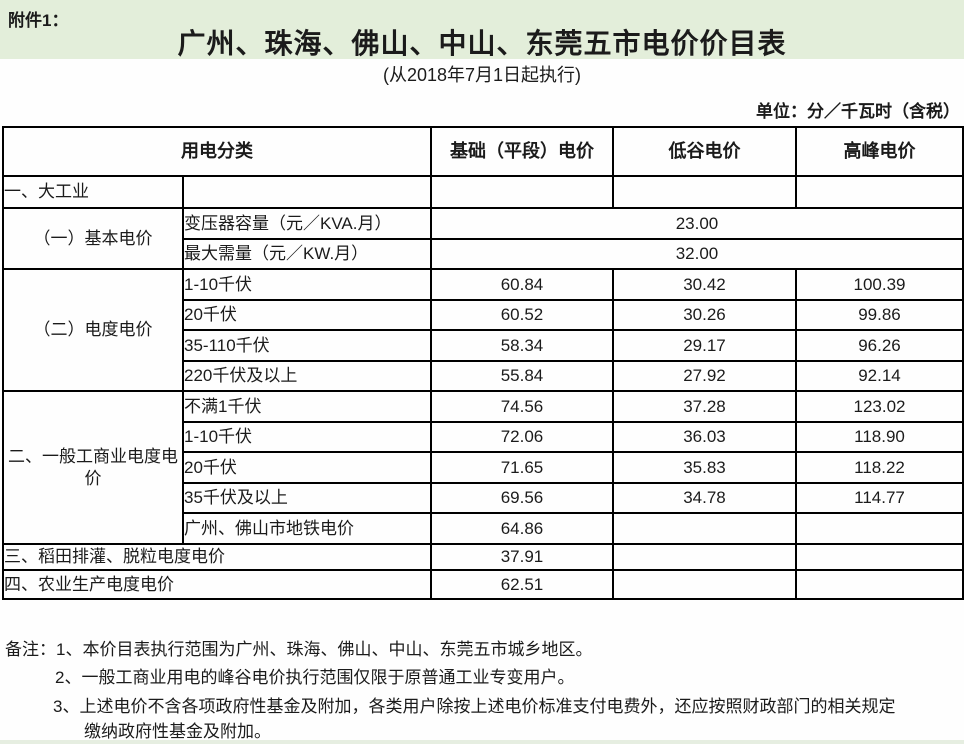 This screenshot has height=744, width=964. Describe the element at coordinates (879, 284) in the screenshot. I see `peak-price: 100.39` at that location.